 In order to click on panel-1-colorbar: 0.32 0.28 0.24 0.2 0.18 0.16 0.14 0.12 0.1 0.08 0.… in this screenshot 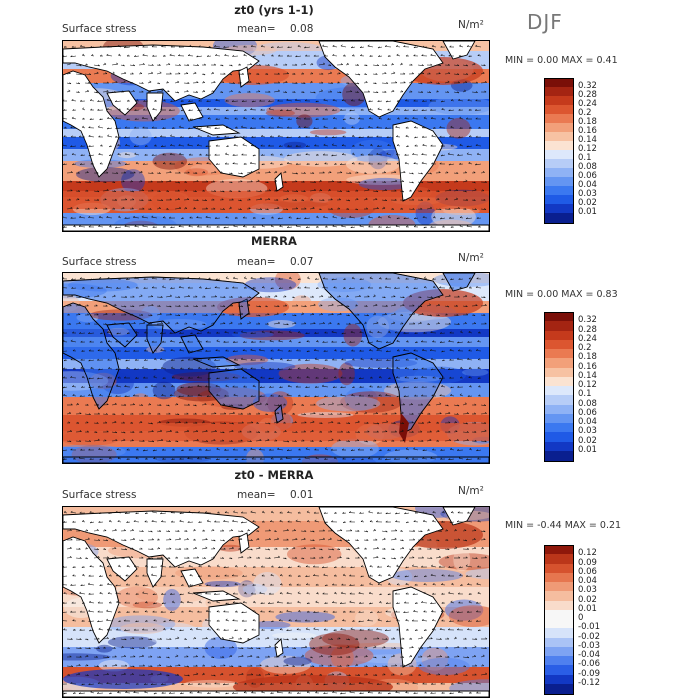, I will do `click(579, 151)`.